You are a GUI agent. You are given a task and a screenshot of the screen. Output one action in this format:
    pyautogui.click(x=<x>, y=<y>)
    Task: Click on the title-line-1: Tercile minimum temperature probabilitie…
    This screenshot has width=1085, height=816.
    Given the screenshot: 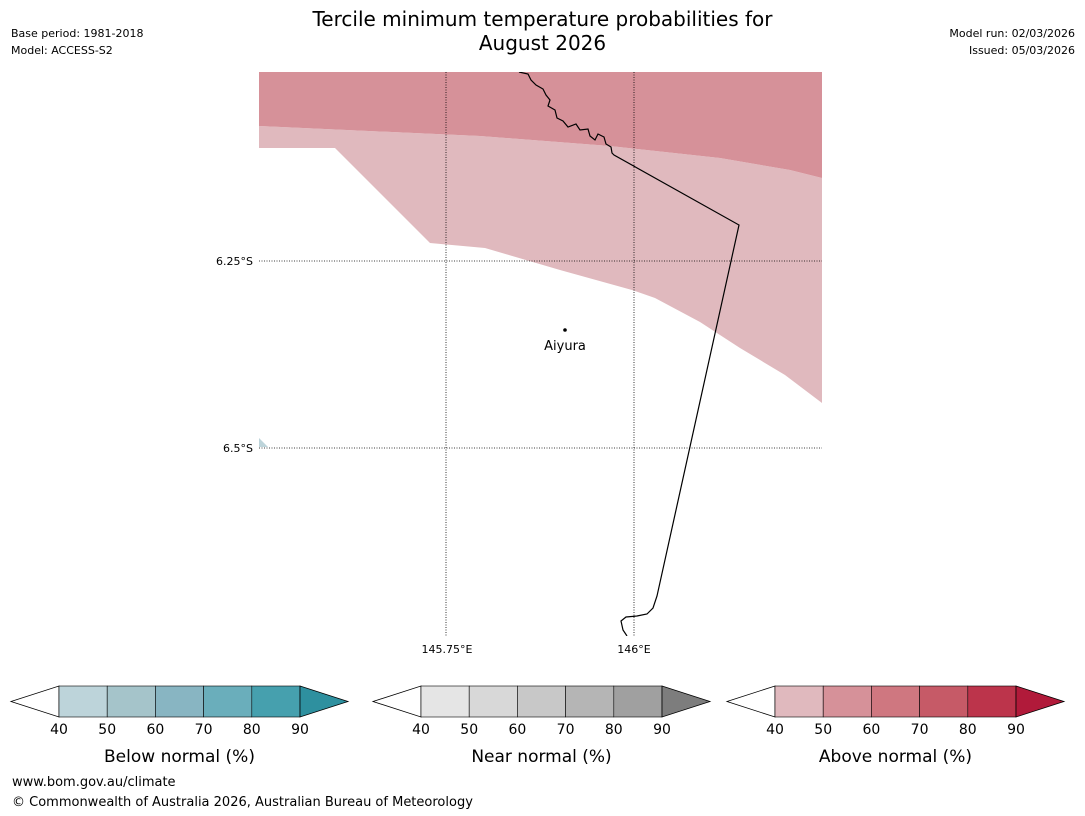 What is the action you would take?
    pyautogui.click(x=542, y=19)
    